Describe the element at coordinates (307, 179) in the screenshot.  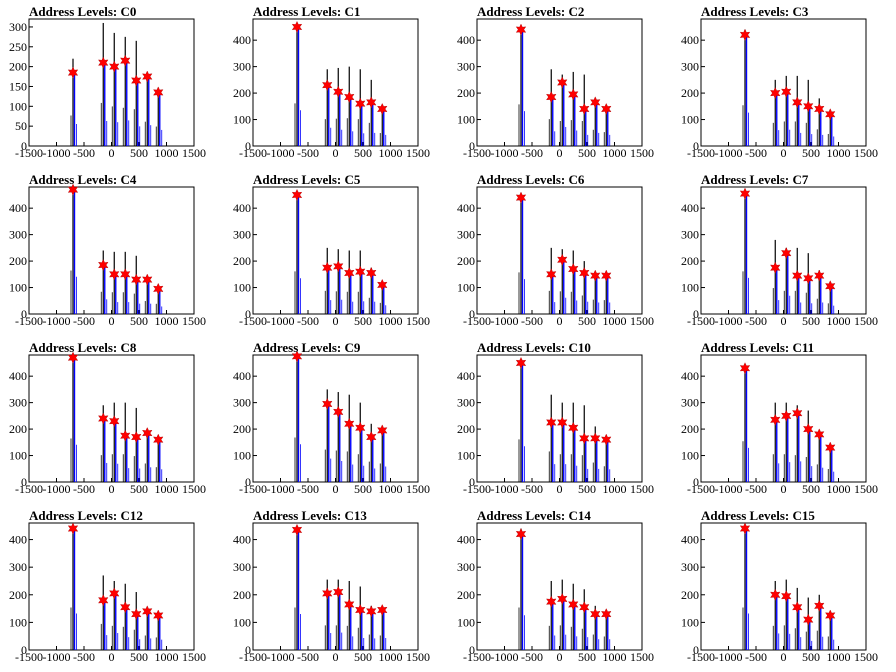
I see `chart-title: Address Levels: C5` at that location.